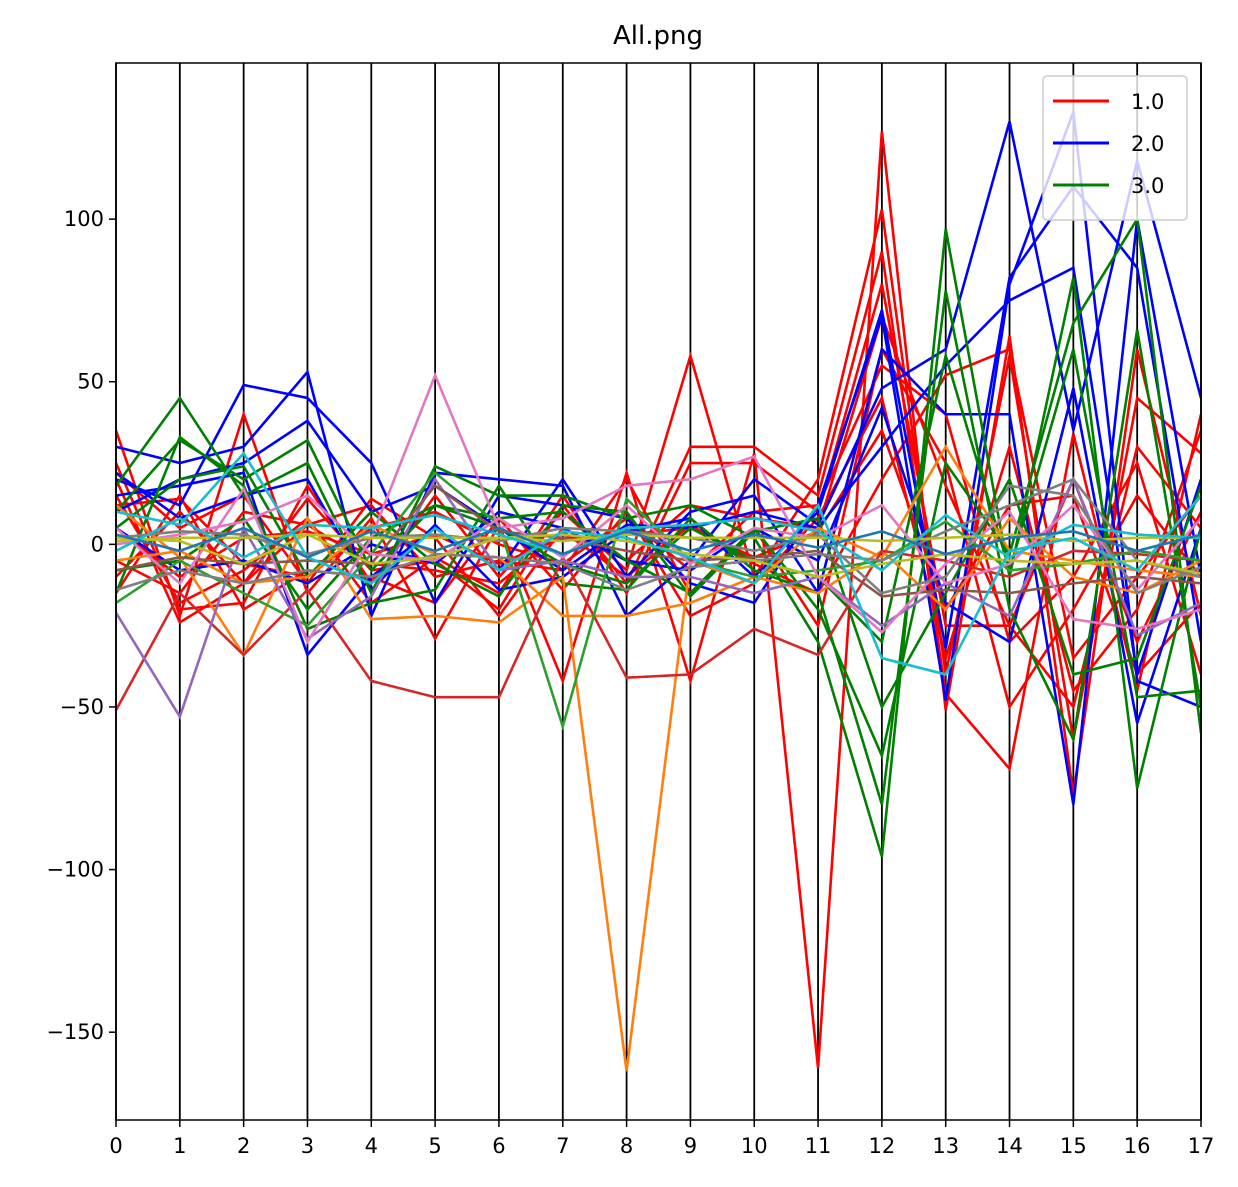 The image size is (1238, 1187). What do you see at coordinates (658, 36) in the screenshot?
I see `chart-title: All.png` at bounding box center [658, 36].